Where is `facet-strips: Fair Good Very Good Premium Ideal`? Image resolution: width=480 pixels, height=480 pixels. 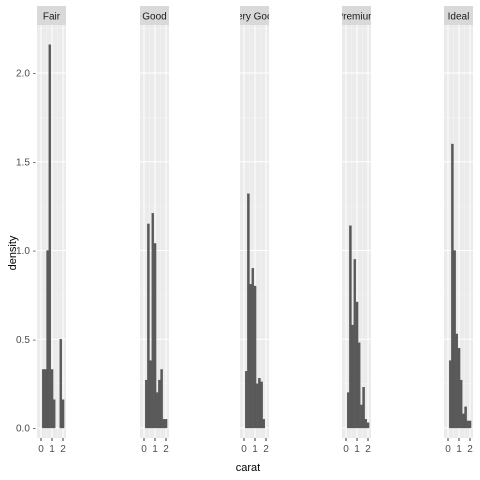
facet-strips: Fair Good Very Good Premium Ideal is located at coordinates (255, 15).